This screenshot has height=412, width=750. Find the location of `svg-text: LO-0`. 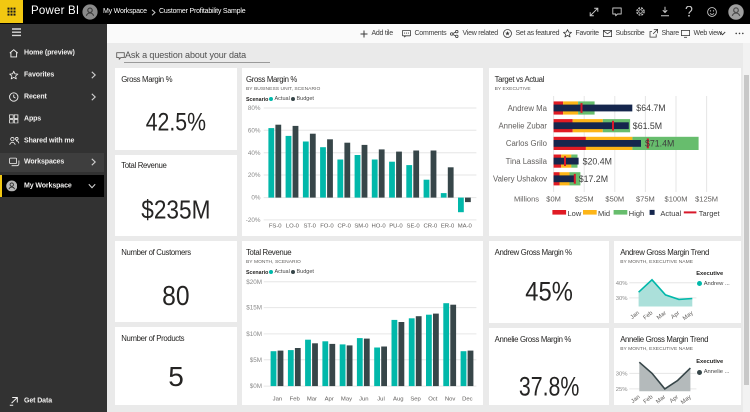

svg-text: LO-0 is located at coordinates (292, 227).